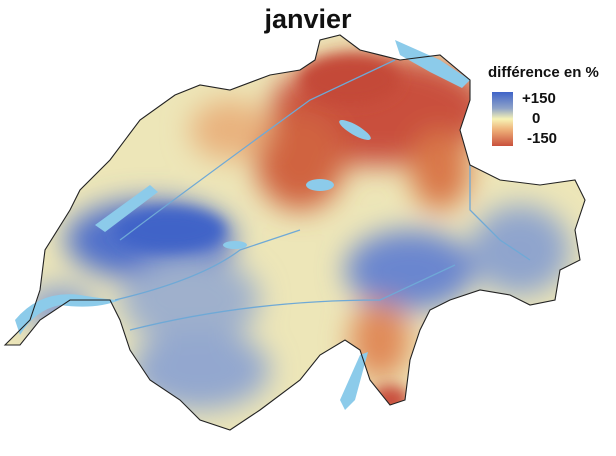 Image resolution: width=616 pixels, height=456 pixels. I want to click on lake-neuchatel, so click(126, 208).